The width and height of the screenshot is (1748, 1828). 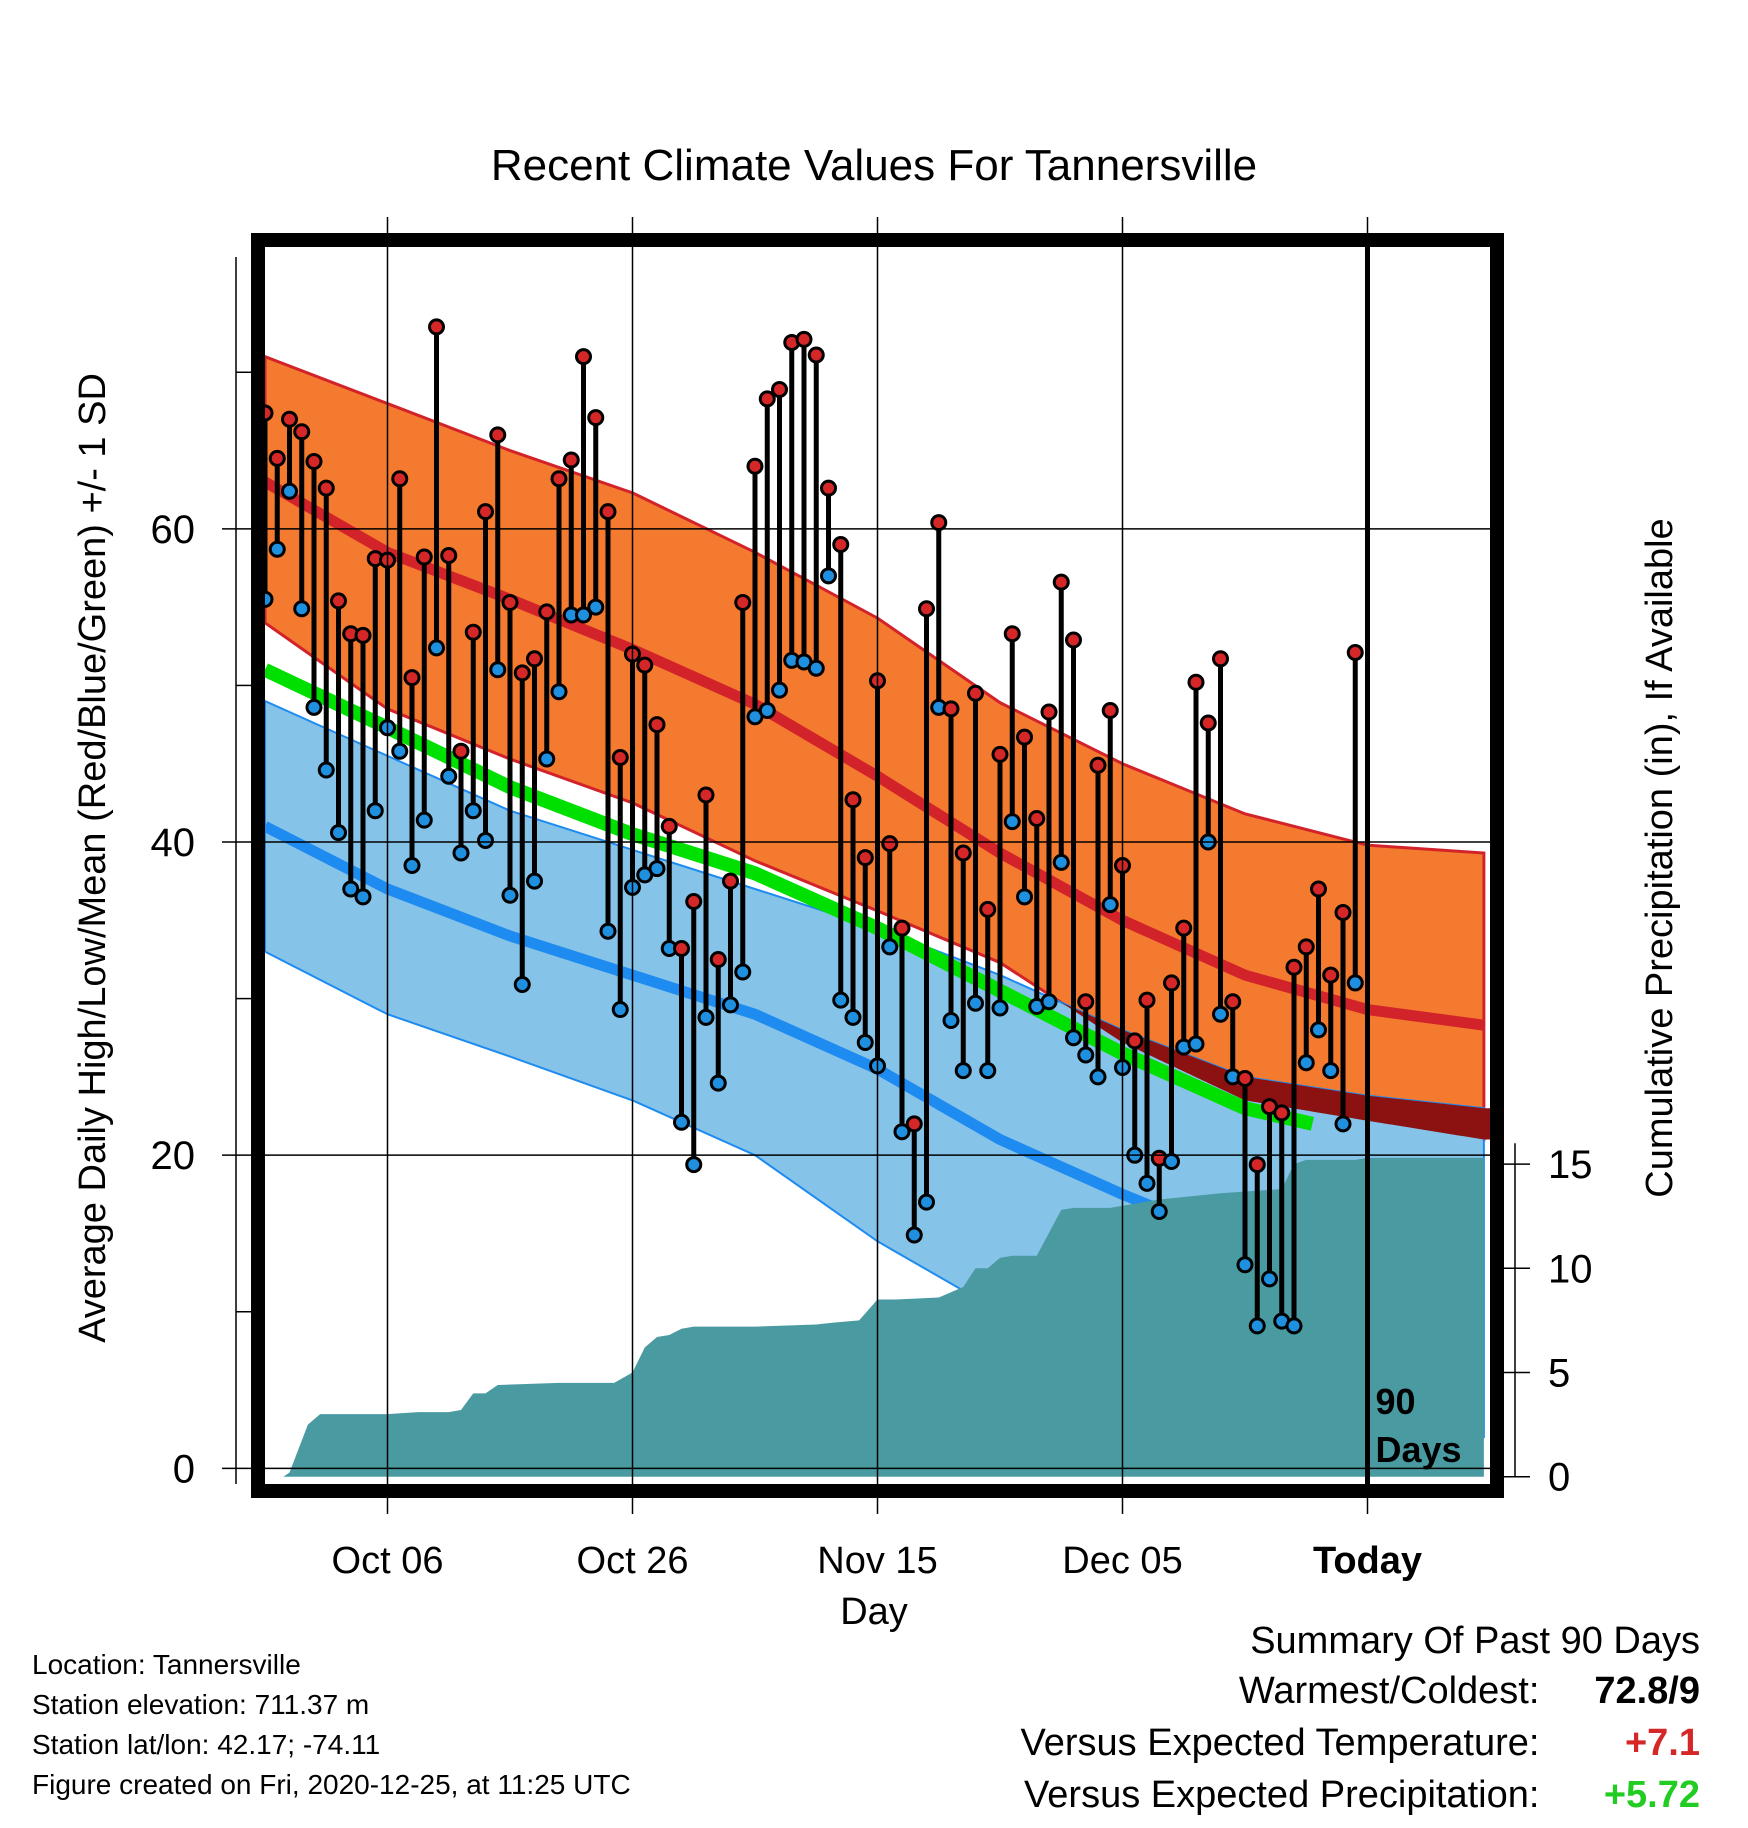 What do you see at coordinates (1122, 1561) in the screenshot?
I see `x-tick-label: Dec 05` at bounding box center [1122, 1561].